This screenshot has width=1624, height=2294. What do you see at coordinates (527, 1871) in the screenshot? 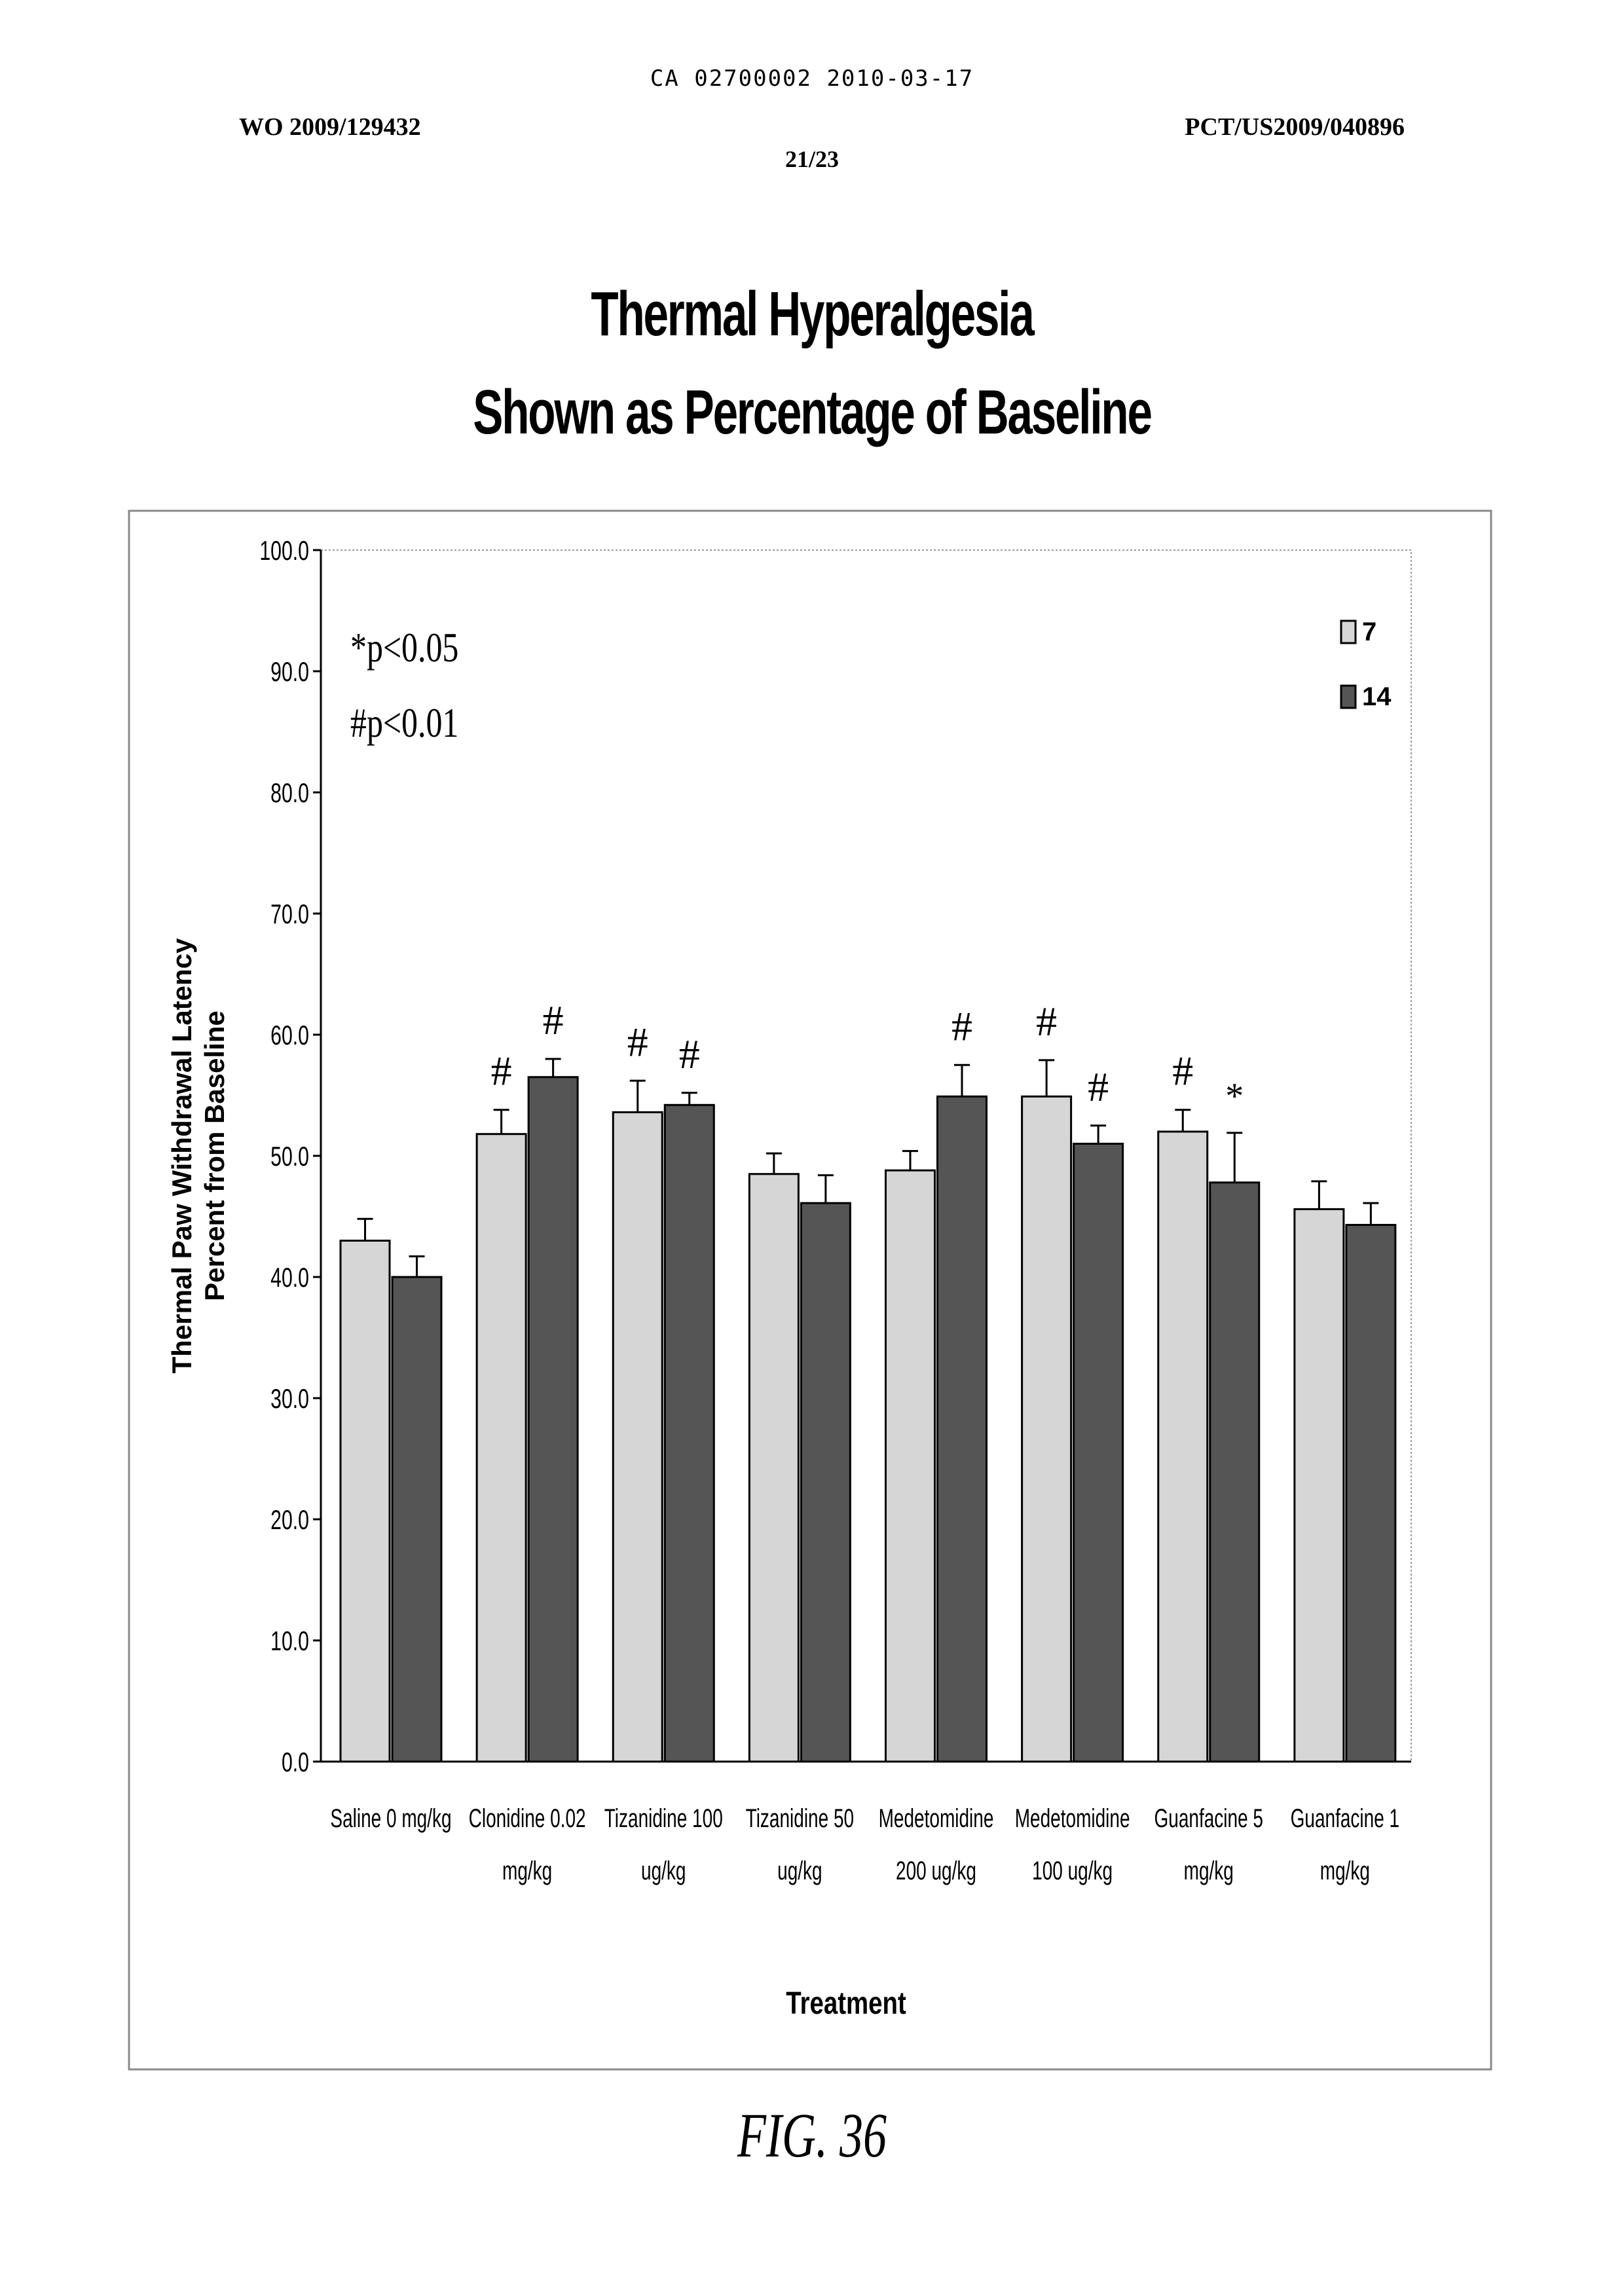
I see `x-category-label-clonidine-0-02-mg-kg: mg/kg` at bounding box center [527, 1871].